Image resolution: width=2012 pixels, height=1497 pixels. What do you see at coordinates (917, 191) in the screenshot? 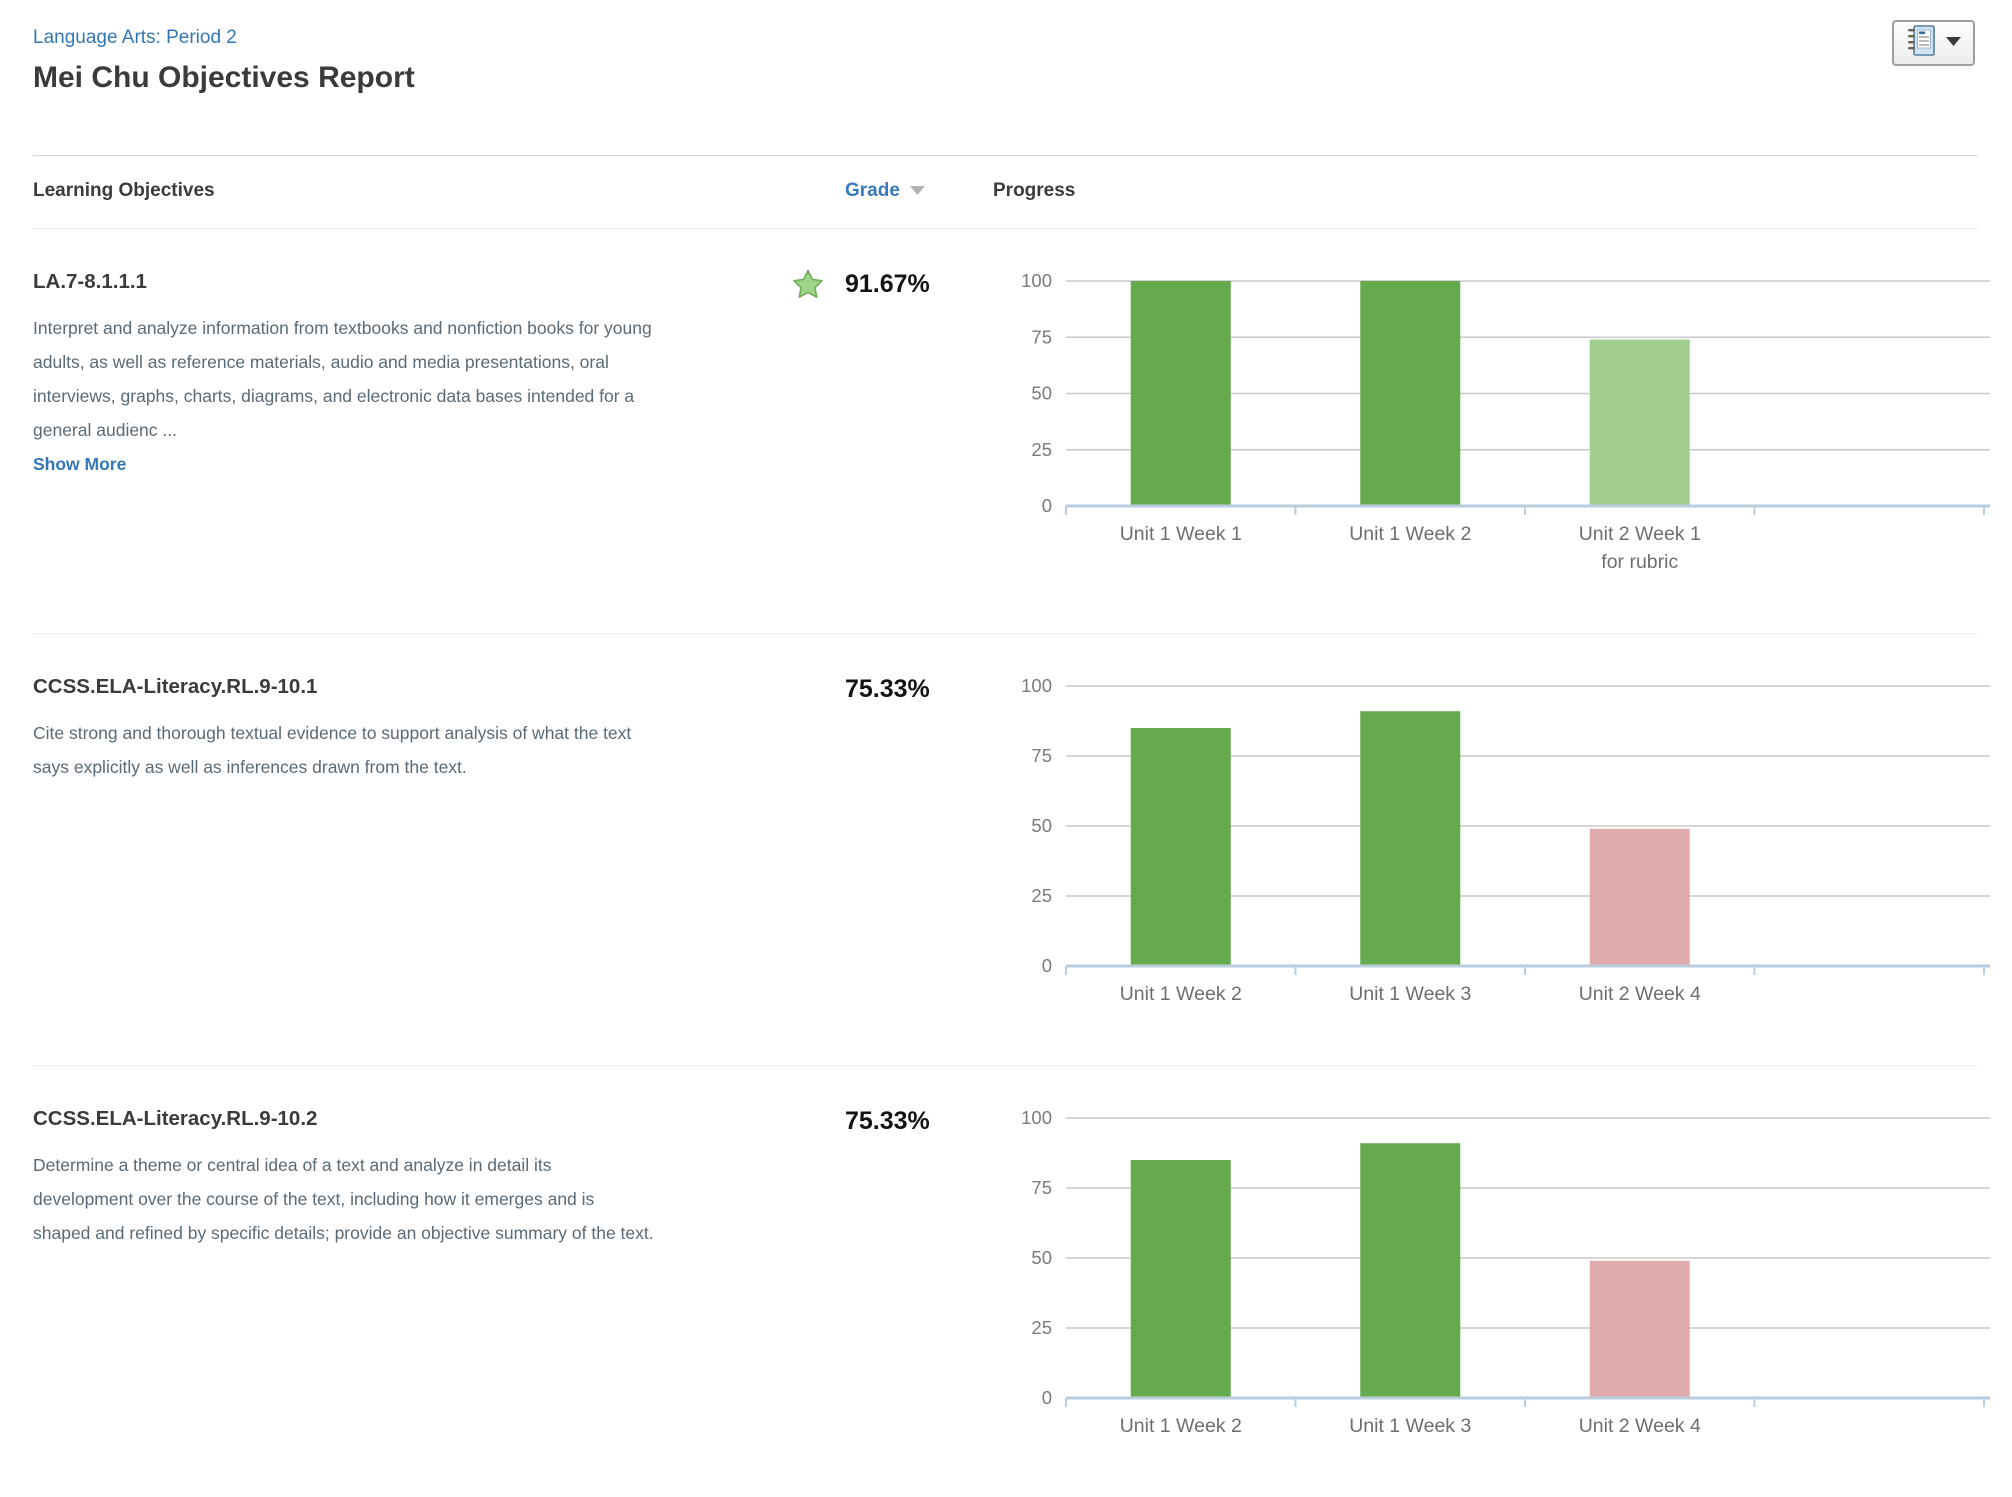
I see `sort-caret-down-icon` at bounding box center [917, 191].